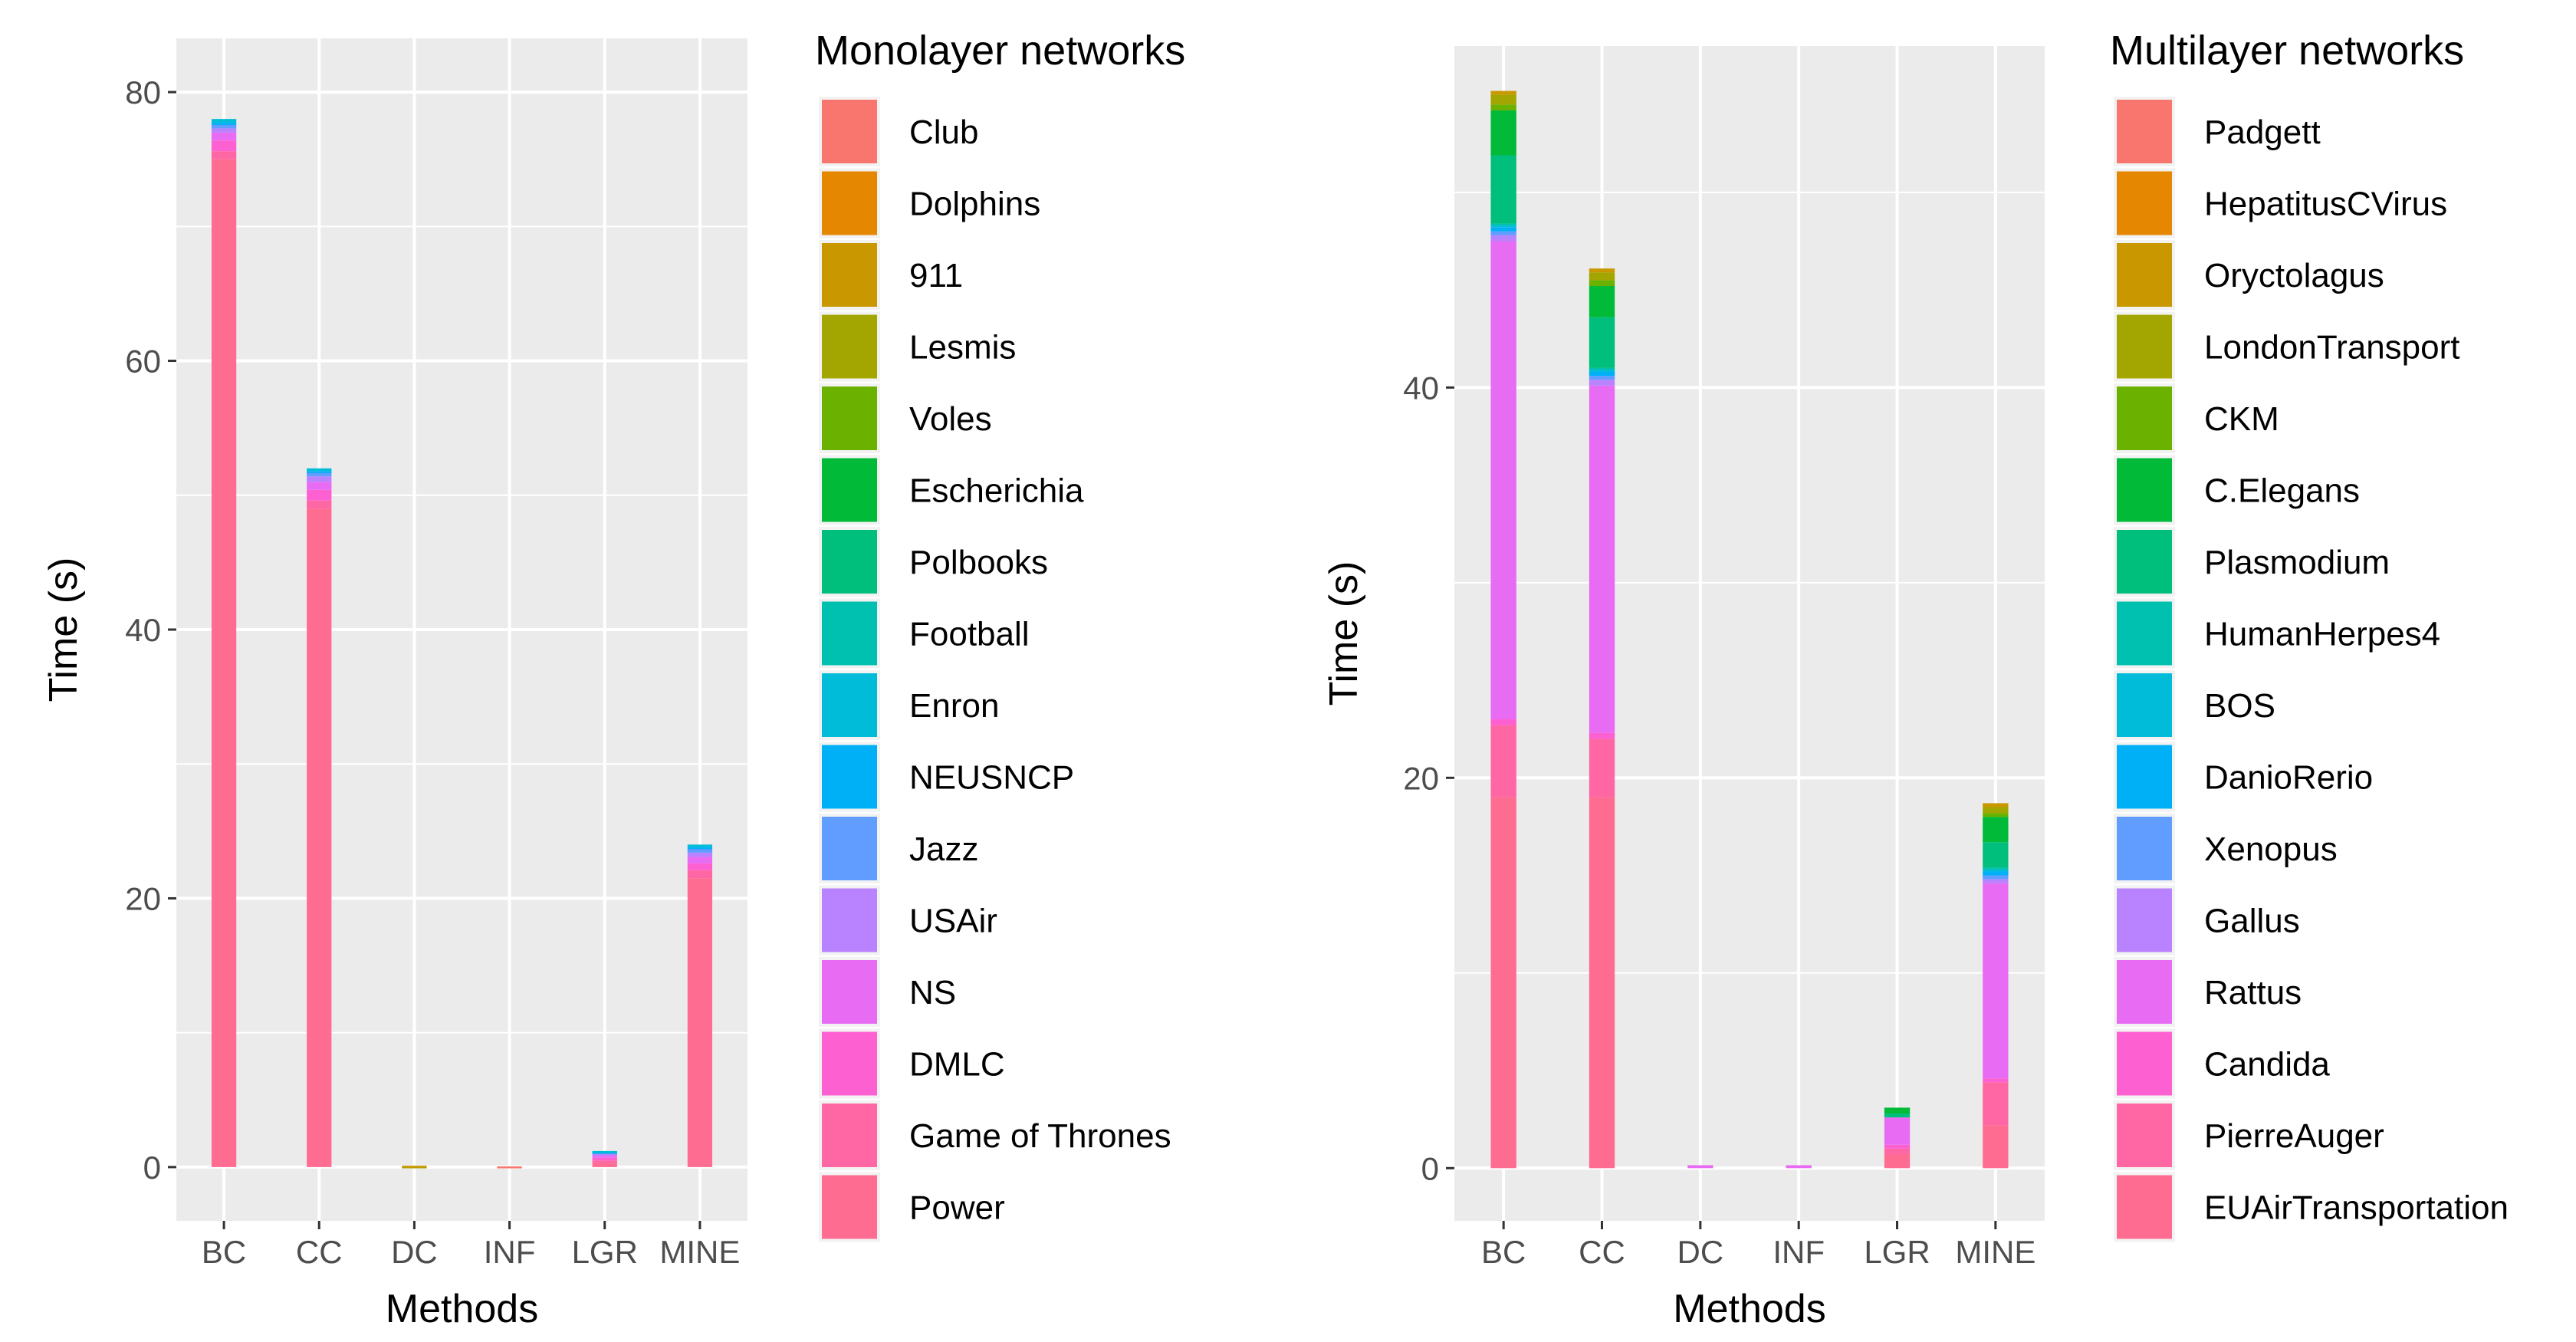 The width and height of the screenshot is (2576, 1342). What do you see at coordinates (936, 275) in the screenshot?
I see `legend-label: 911` at bounding box center [936, 275].